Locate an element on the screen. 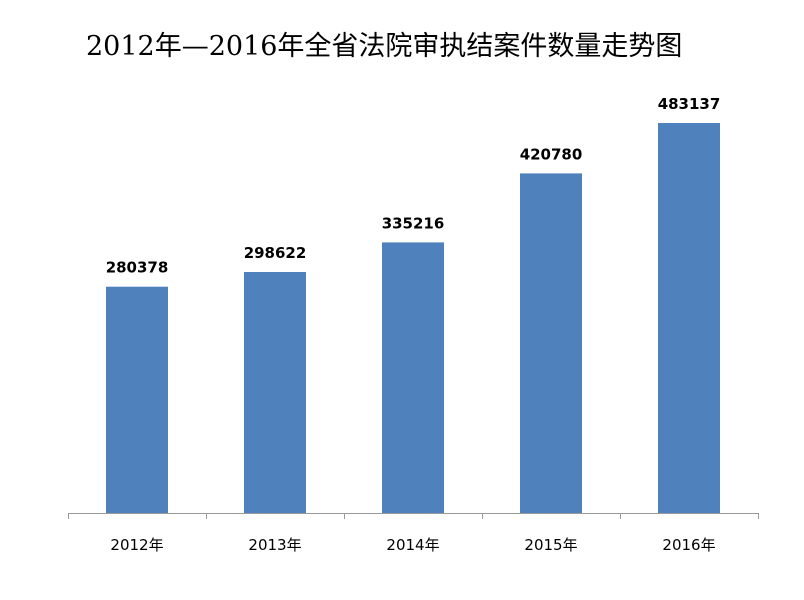 This screenshot has height=600, width=804. data-label: 420780 is located at coordinates (551, 154).